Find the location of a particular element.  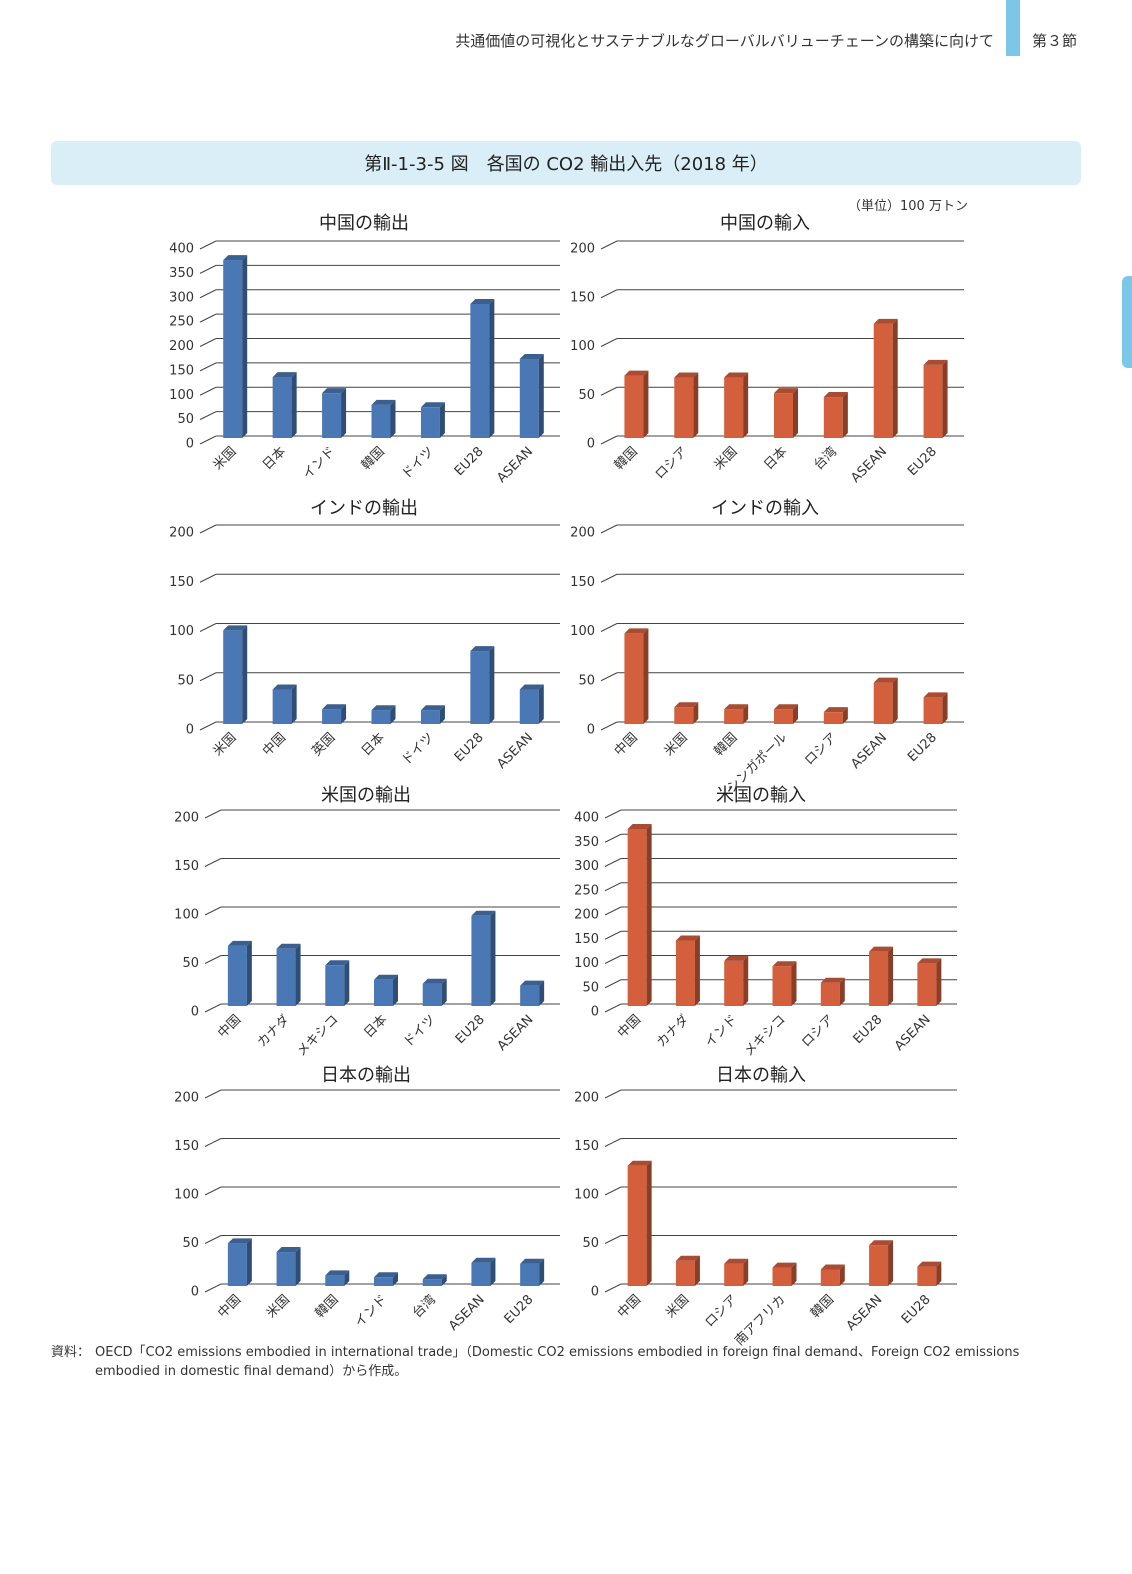

chart-title: 日本の輸入 is located at coordinates (761, 1075).